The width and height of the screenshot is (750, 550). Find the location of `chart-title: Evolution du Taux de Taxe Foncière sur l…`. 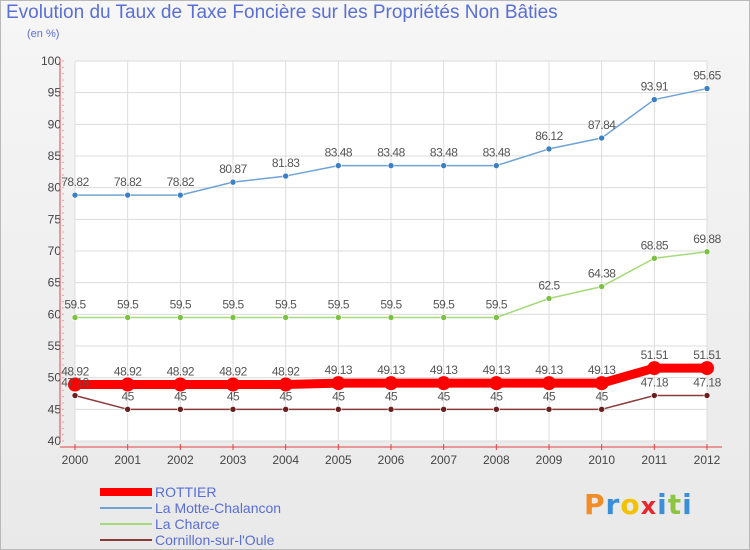

chart-title: Evolution du Taux de Taxe Foncière sur l… is located at coordinates (282, 12).